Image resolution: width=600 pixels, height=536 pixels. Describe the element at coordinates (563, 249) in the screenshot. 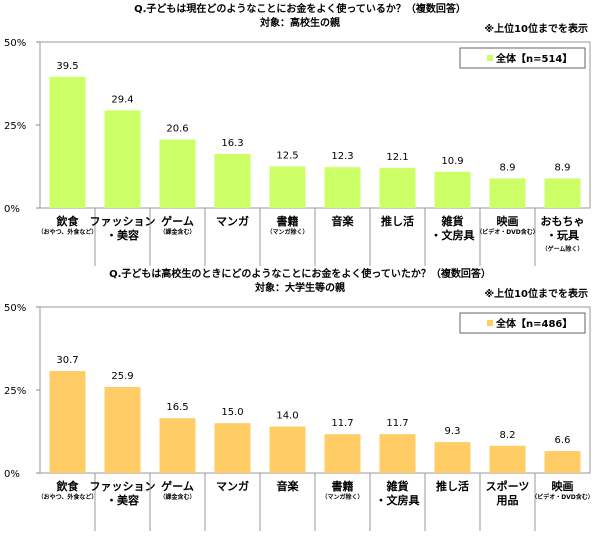

I see `category-label: （ゲーム除く）` at that location.